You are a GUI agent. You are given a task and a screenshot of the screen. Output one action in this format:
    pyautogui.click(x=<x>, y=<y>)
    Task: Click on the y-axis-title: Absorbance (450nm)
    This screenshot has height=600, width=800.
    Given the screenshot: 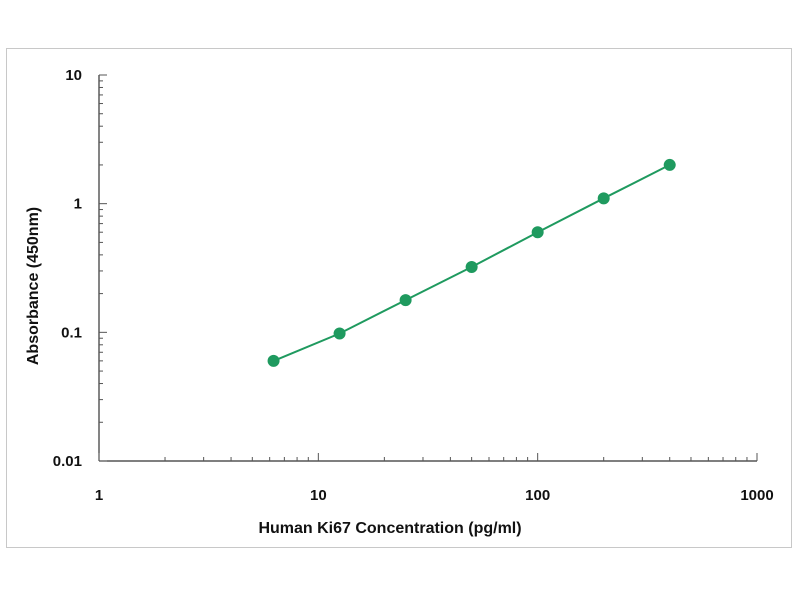 What is the action you would take?
    pyautogui.click(x=33, y=286)
    